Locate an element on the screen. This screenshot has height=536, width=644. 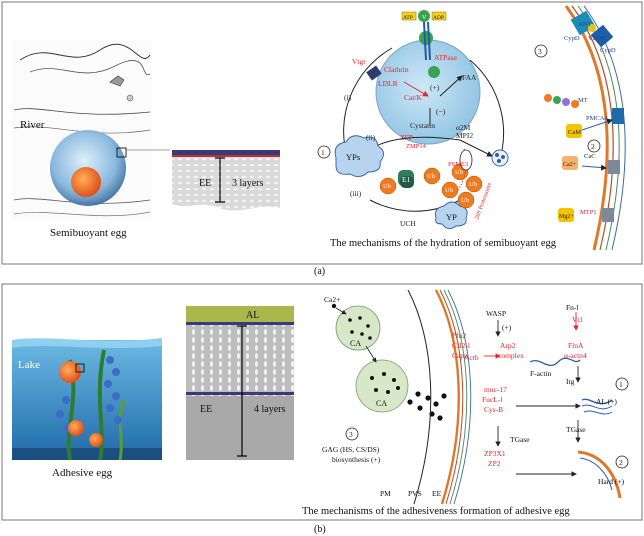
label-e1: E1 is located at coordinates (406, 179).